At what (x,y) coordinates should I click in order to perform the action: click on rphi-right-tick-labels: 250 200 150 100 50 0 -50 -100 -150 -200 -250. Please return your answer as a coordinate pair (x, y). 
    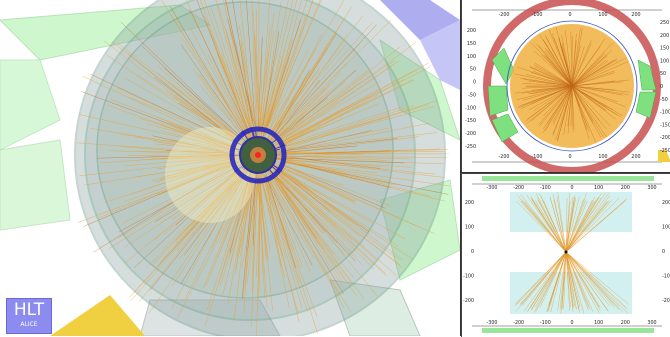
    Looking at the image, I should click on (665, 87).